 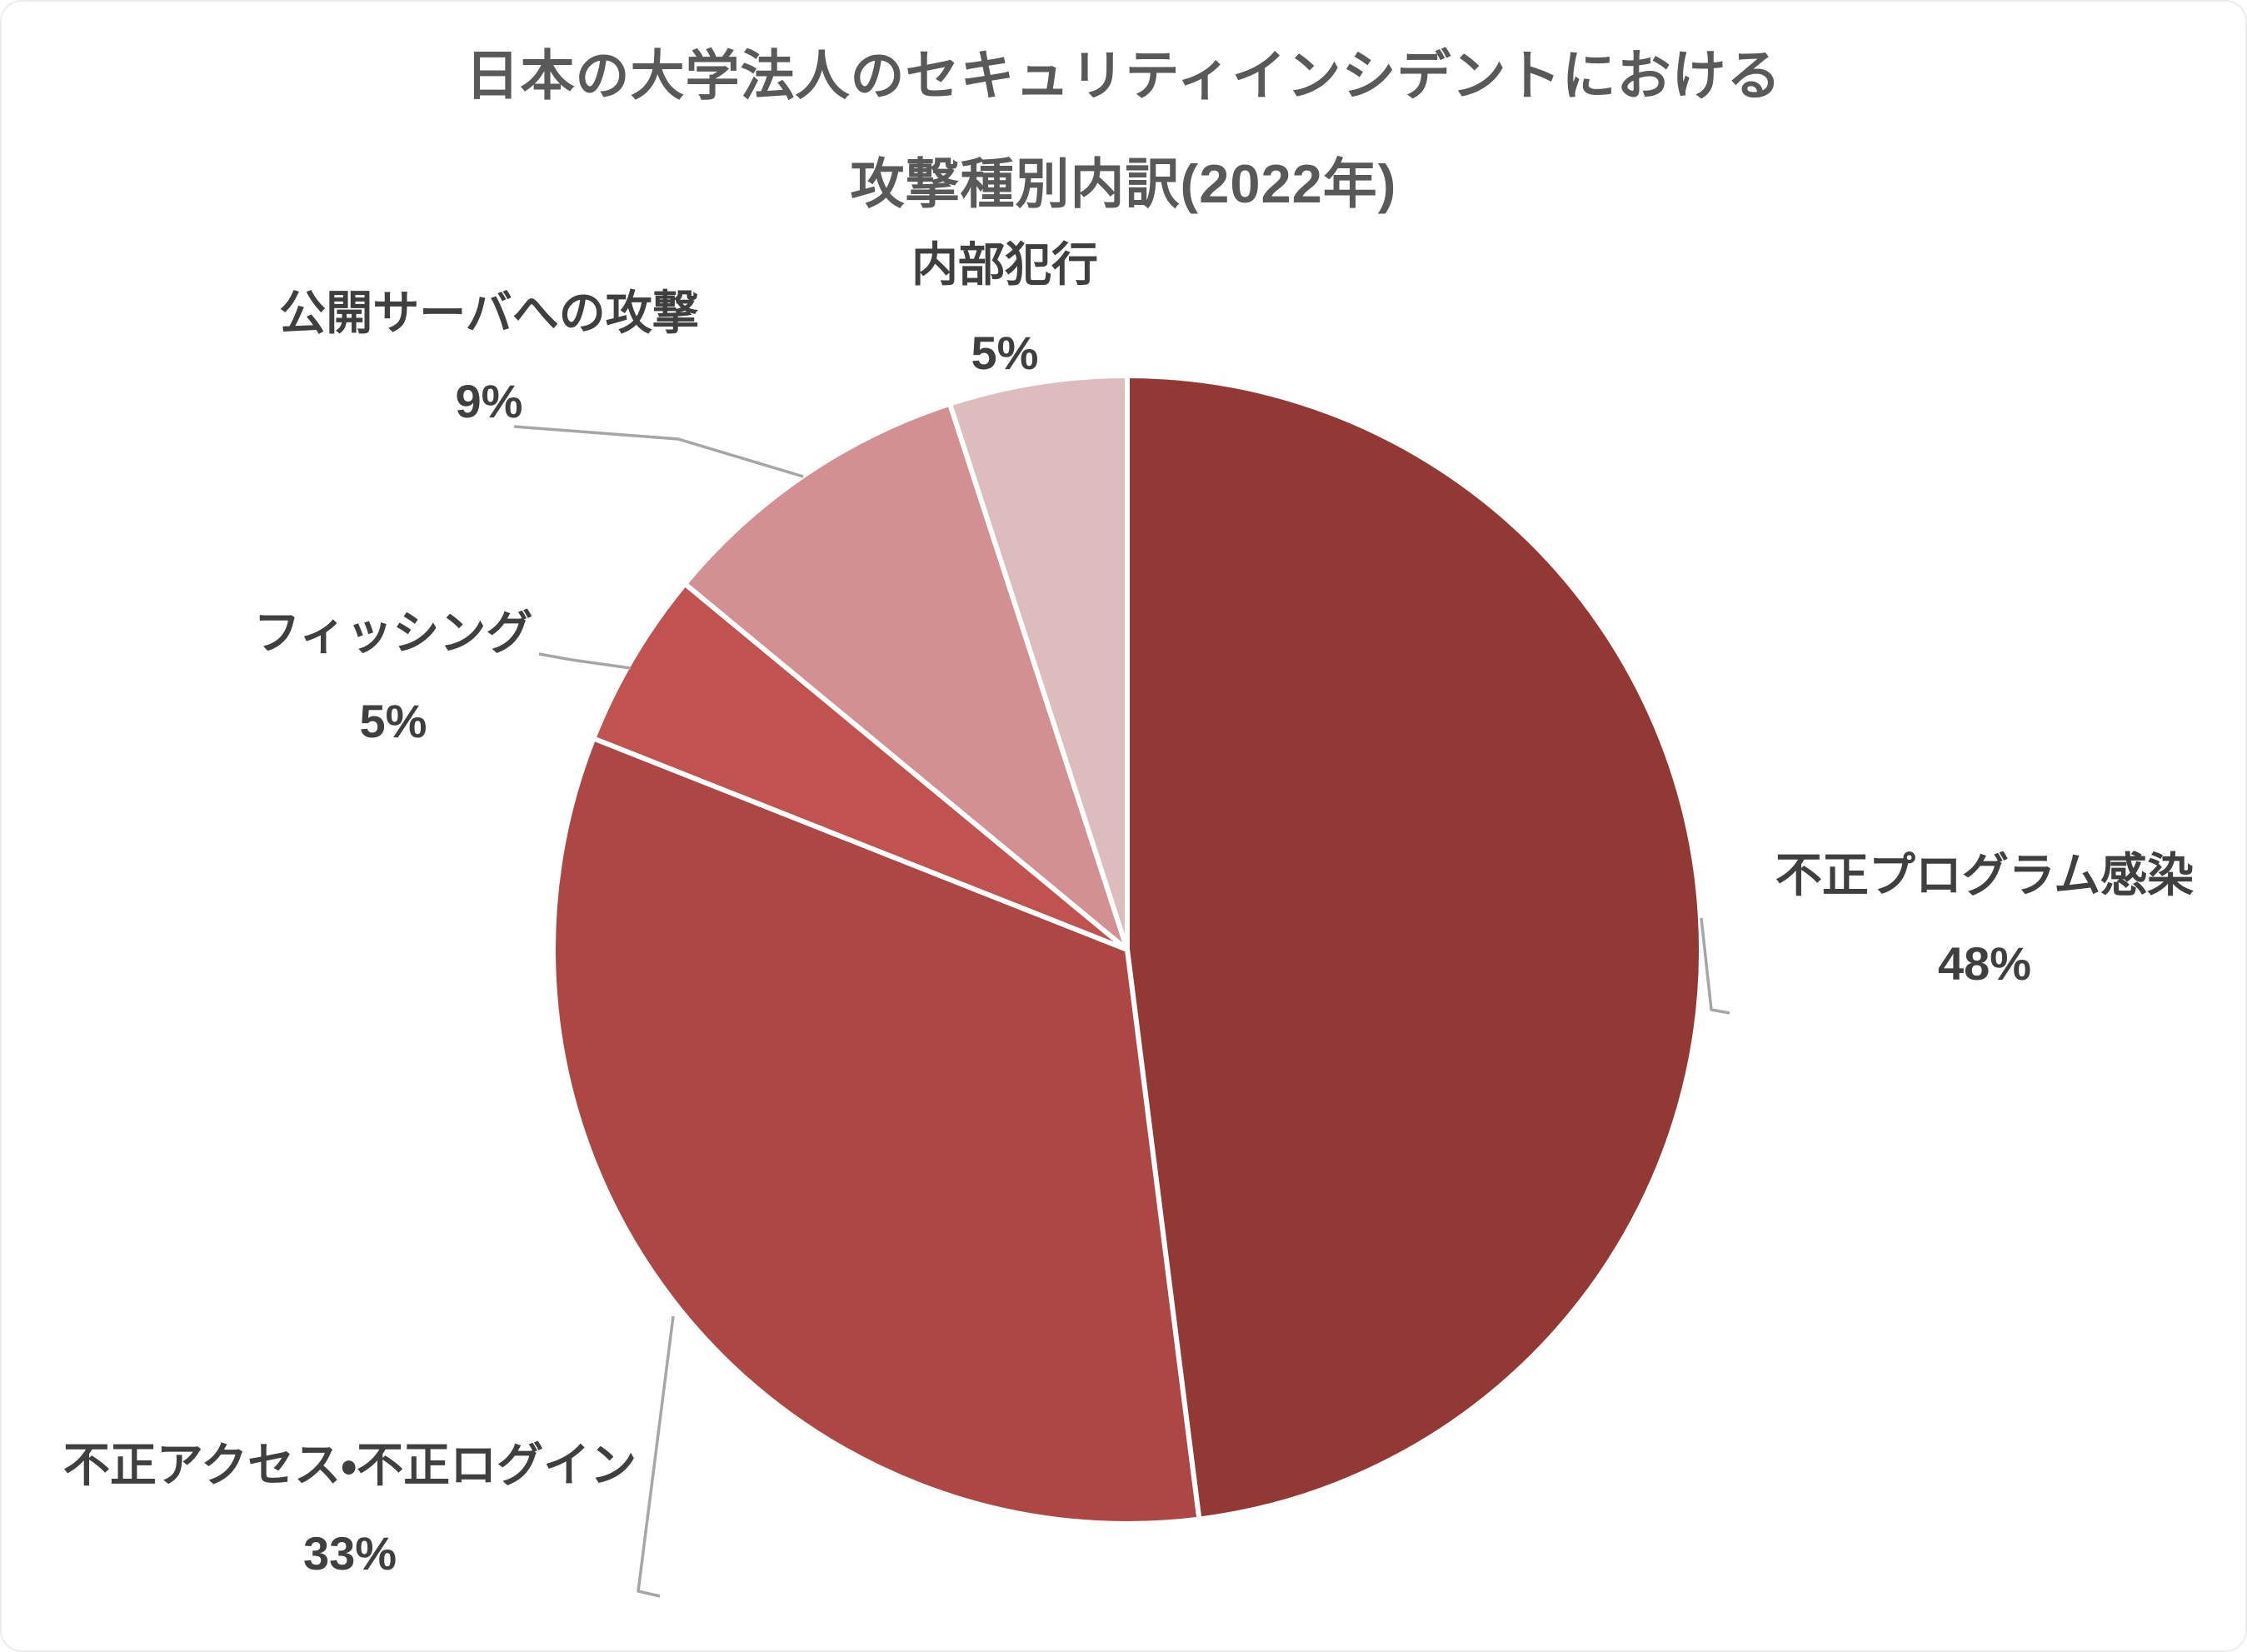 What do you see at coordinates (1985, 875) in the screenshot?
I see `slice-label-malware-name: 不正プログラム感染` at bounding box center [1985, 875].